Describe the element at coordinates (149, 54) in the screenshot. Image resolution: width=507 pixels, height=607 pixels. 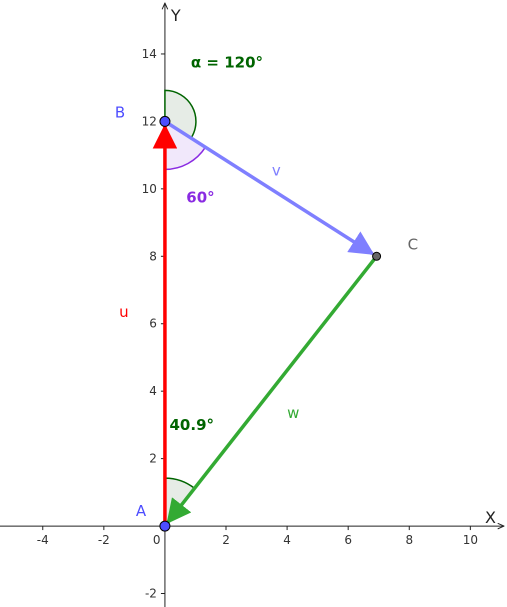
I see `y-tick-label: 14` at that location.